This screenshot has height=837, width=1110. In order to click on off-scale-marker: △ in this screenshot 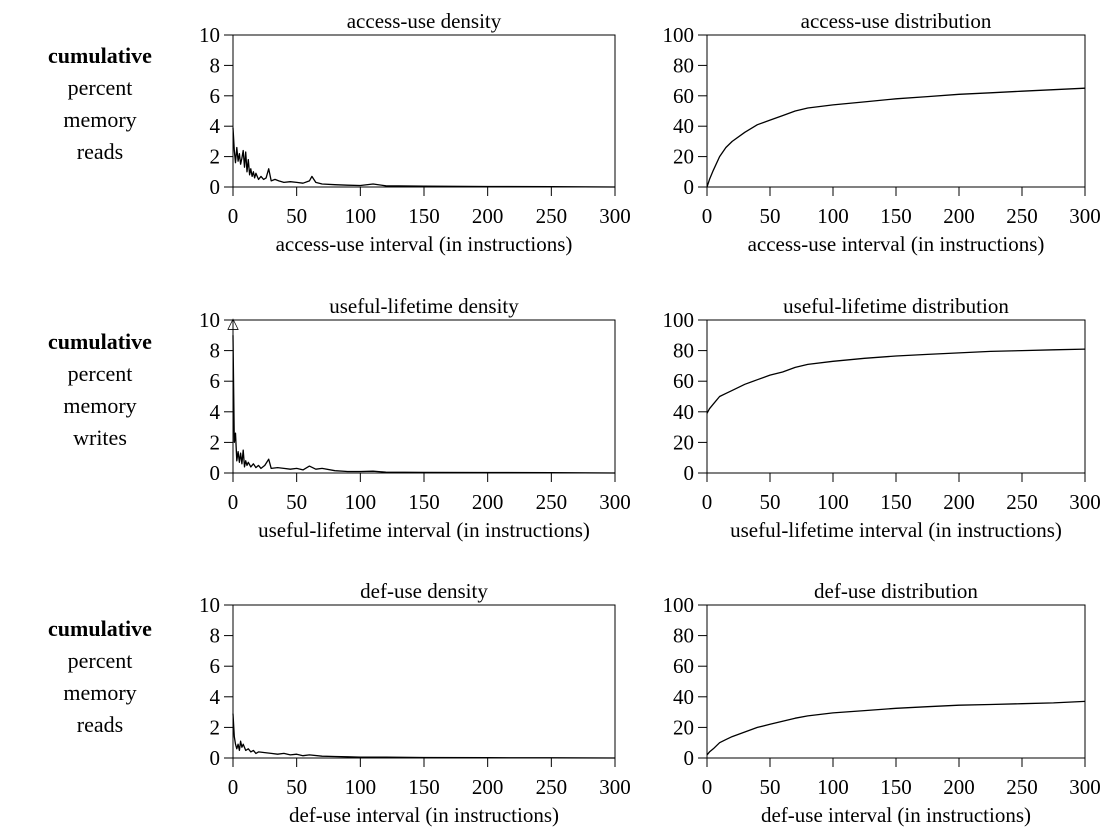, I will do `click(233, 324)`.